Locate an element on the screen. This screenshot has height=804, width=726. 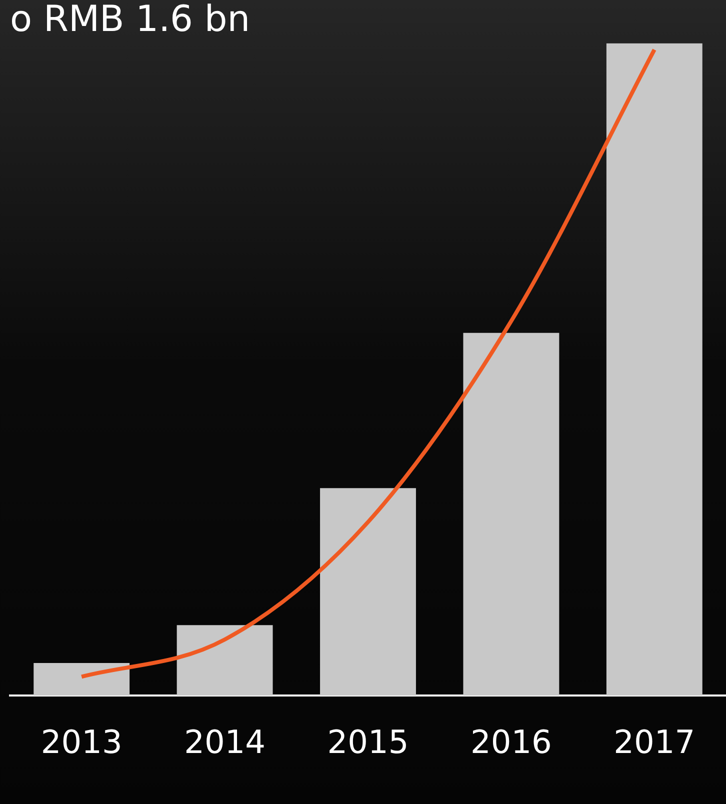
x-tick-label: 2016 is located at coordinates (511, 742).